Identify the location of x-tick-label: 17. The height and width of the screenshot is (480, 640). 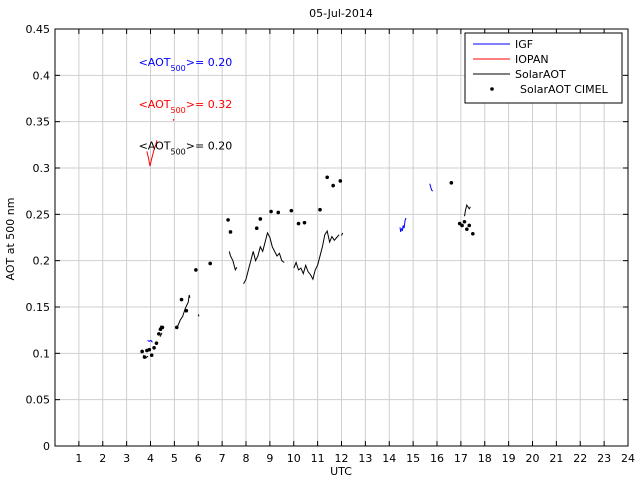
(461, 458).